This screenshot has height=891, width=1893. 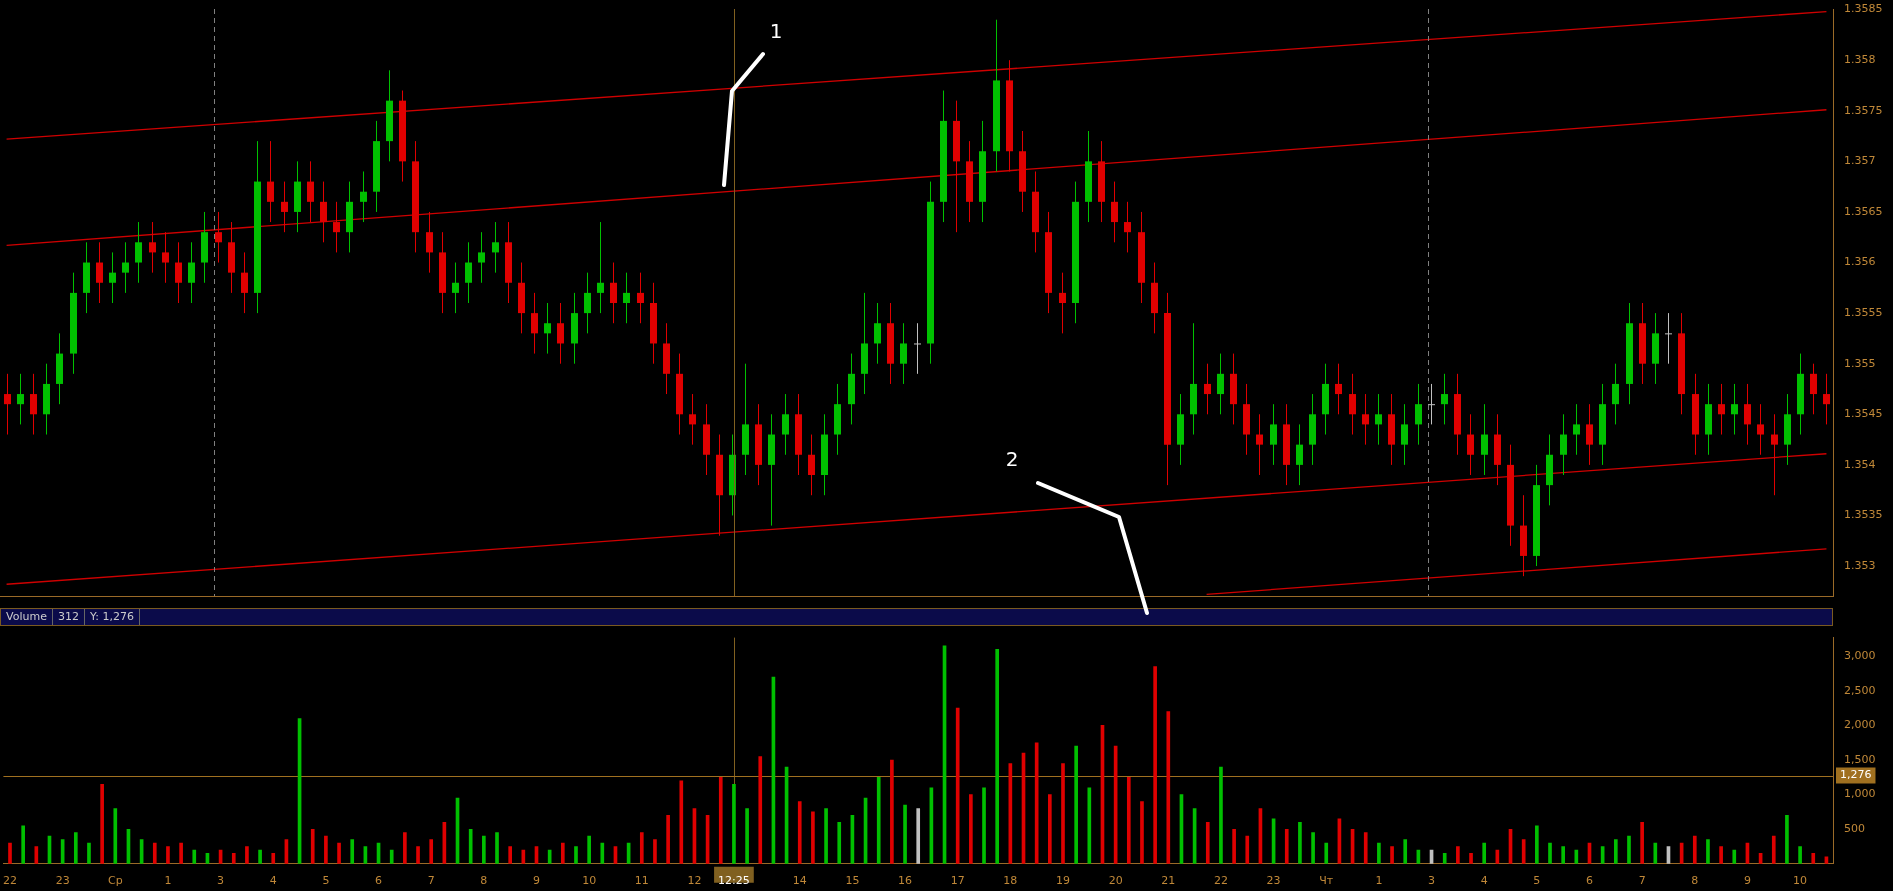 What do you see at coordinates (799, 881) in the screenshot?
I see `x-tick-label: 14` at bounding box center [799, 881].